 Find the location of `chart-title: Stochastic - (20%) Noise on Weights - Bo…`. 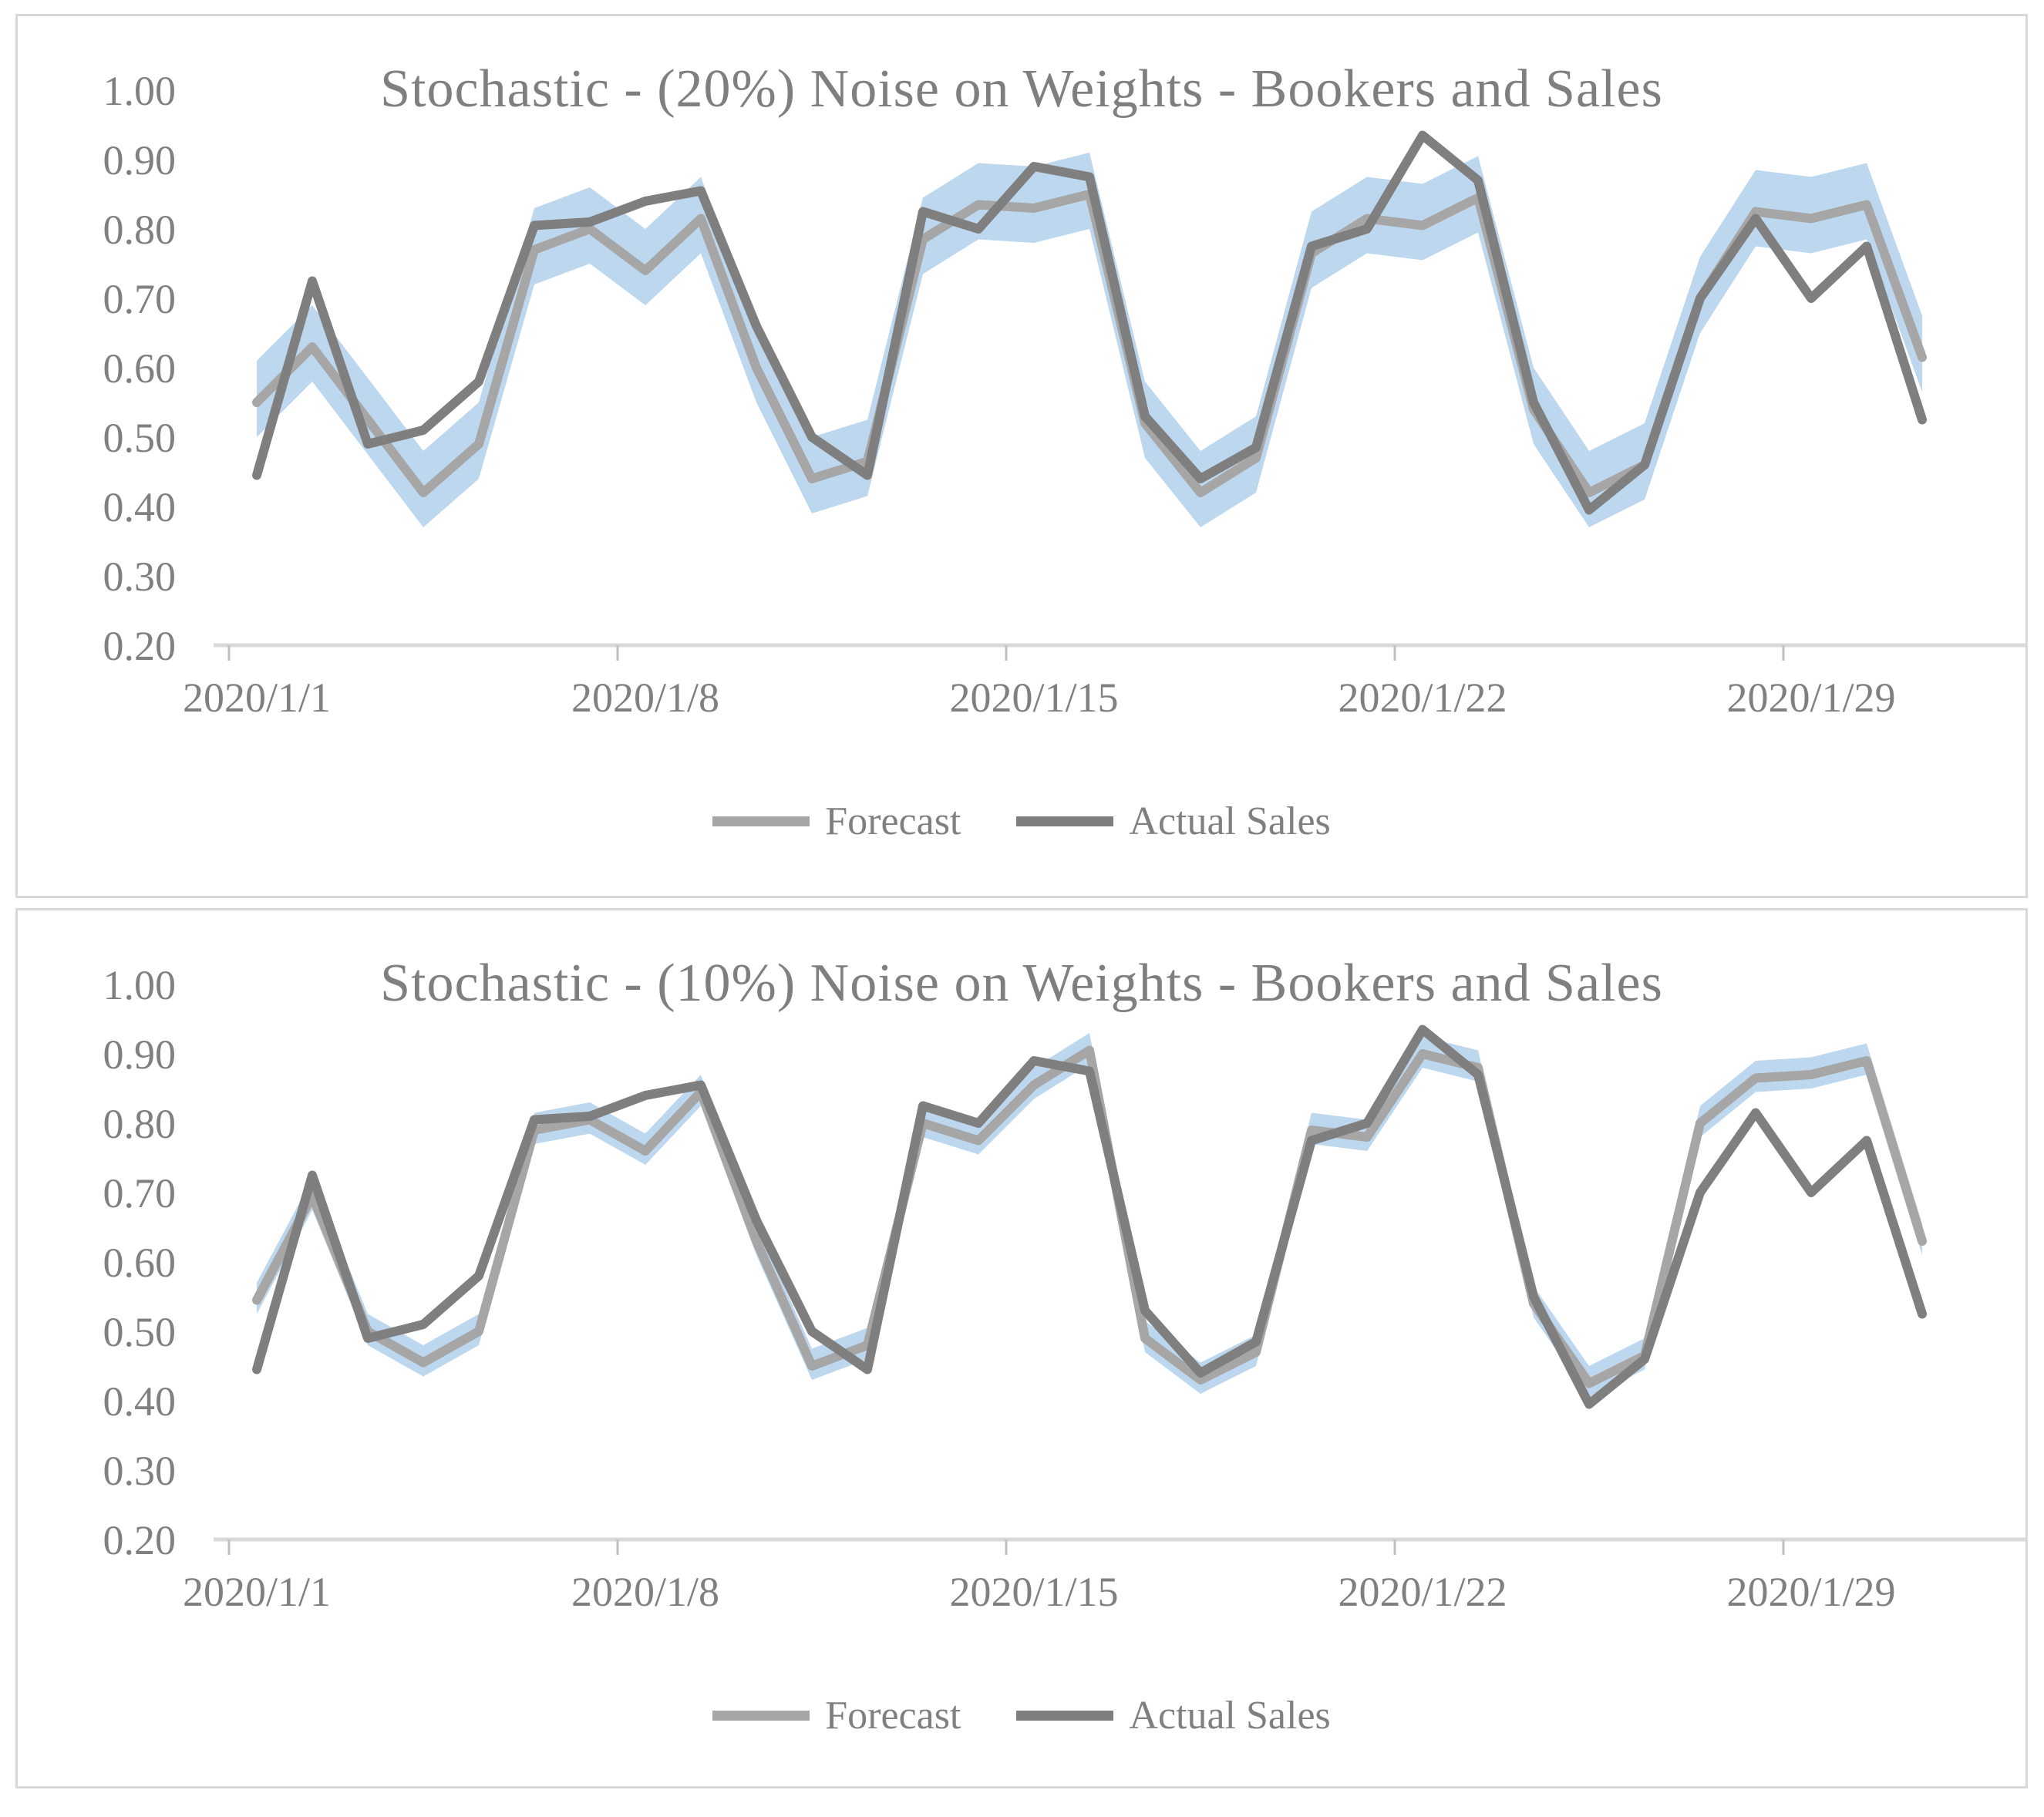

chart-title: Stochastic - (20%) Noise on Weights - Bo… is located at coordinates (1021, 89).